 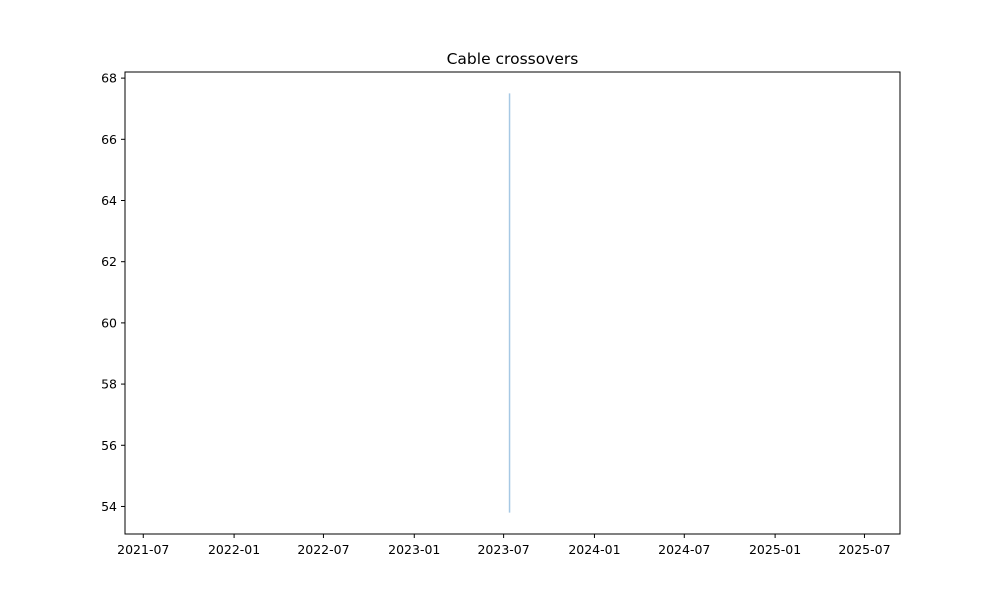 What do you see at coordinates (513, 59) in the screenshot?
I see `chart-title: Cable crossovers` at bounding box center [513, 59].